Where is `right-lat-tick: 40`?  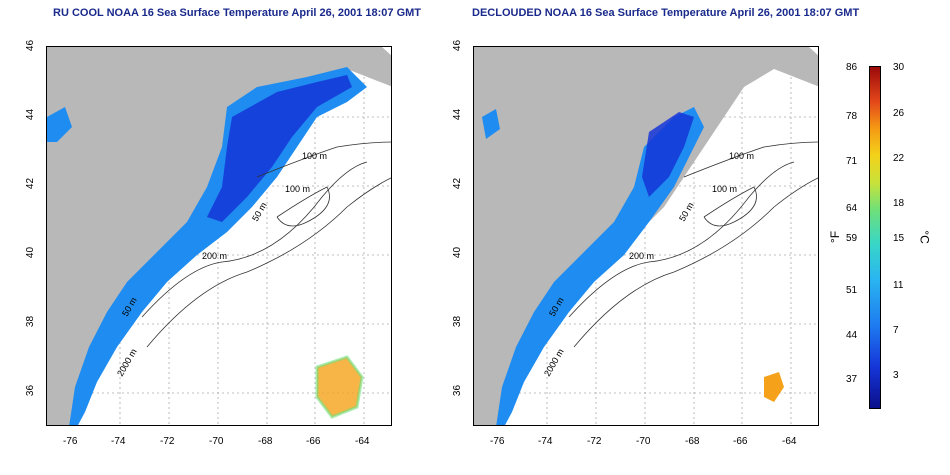 right-lat-tick: 40 is located at coordinates (458, 252).